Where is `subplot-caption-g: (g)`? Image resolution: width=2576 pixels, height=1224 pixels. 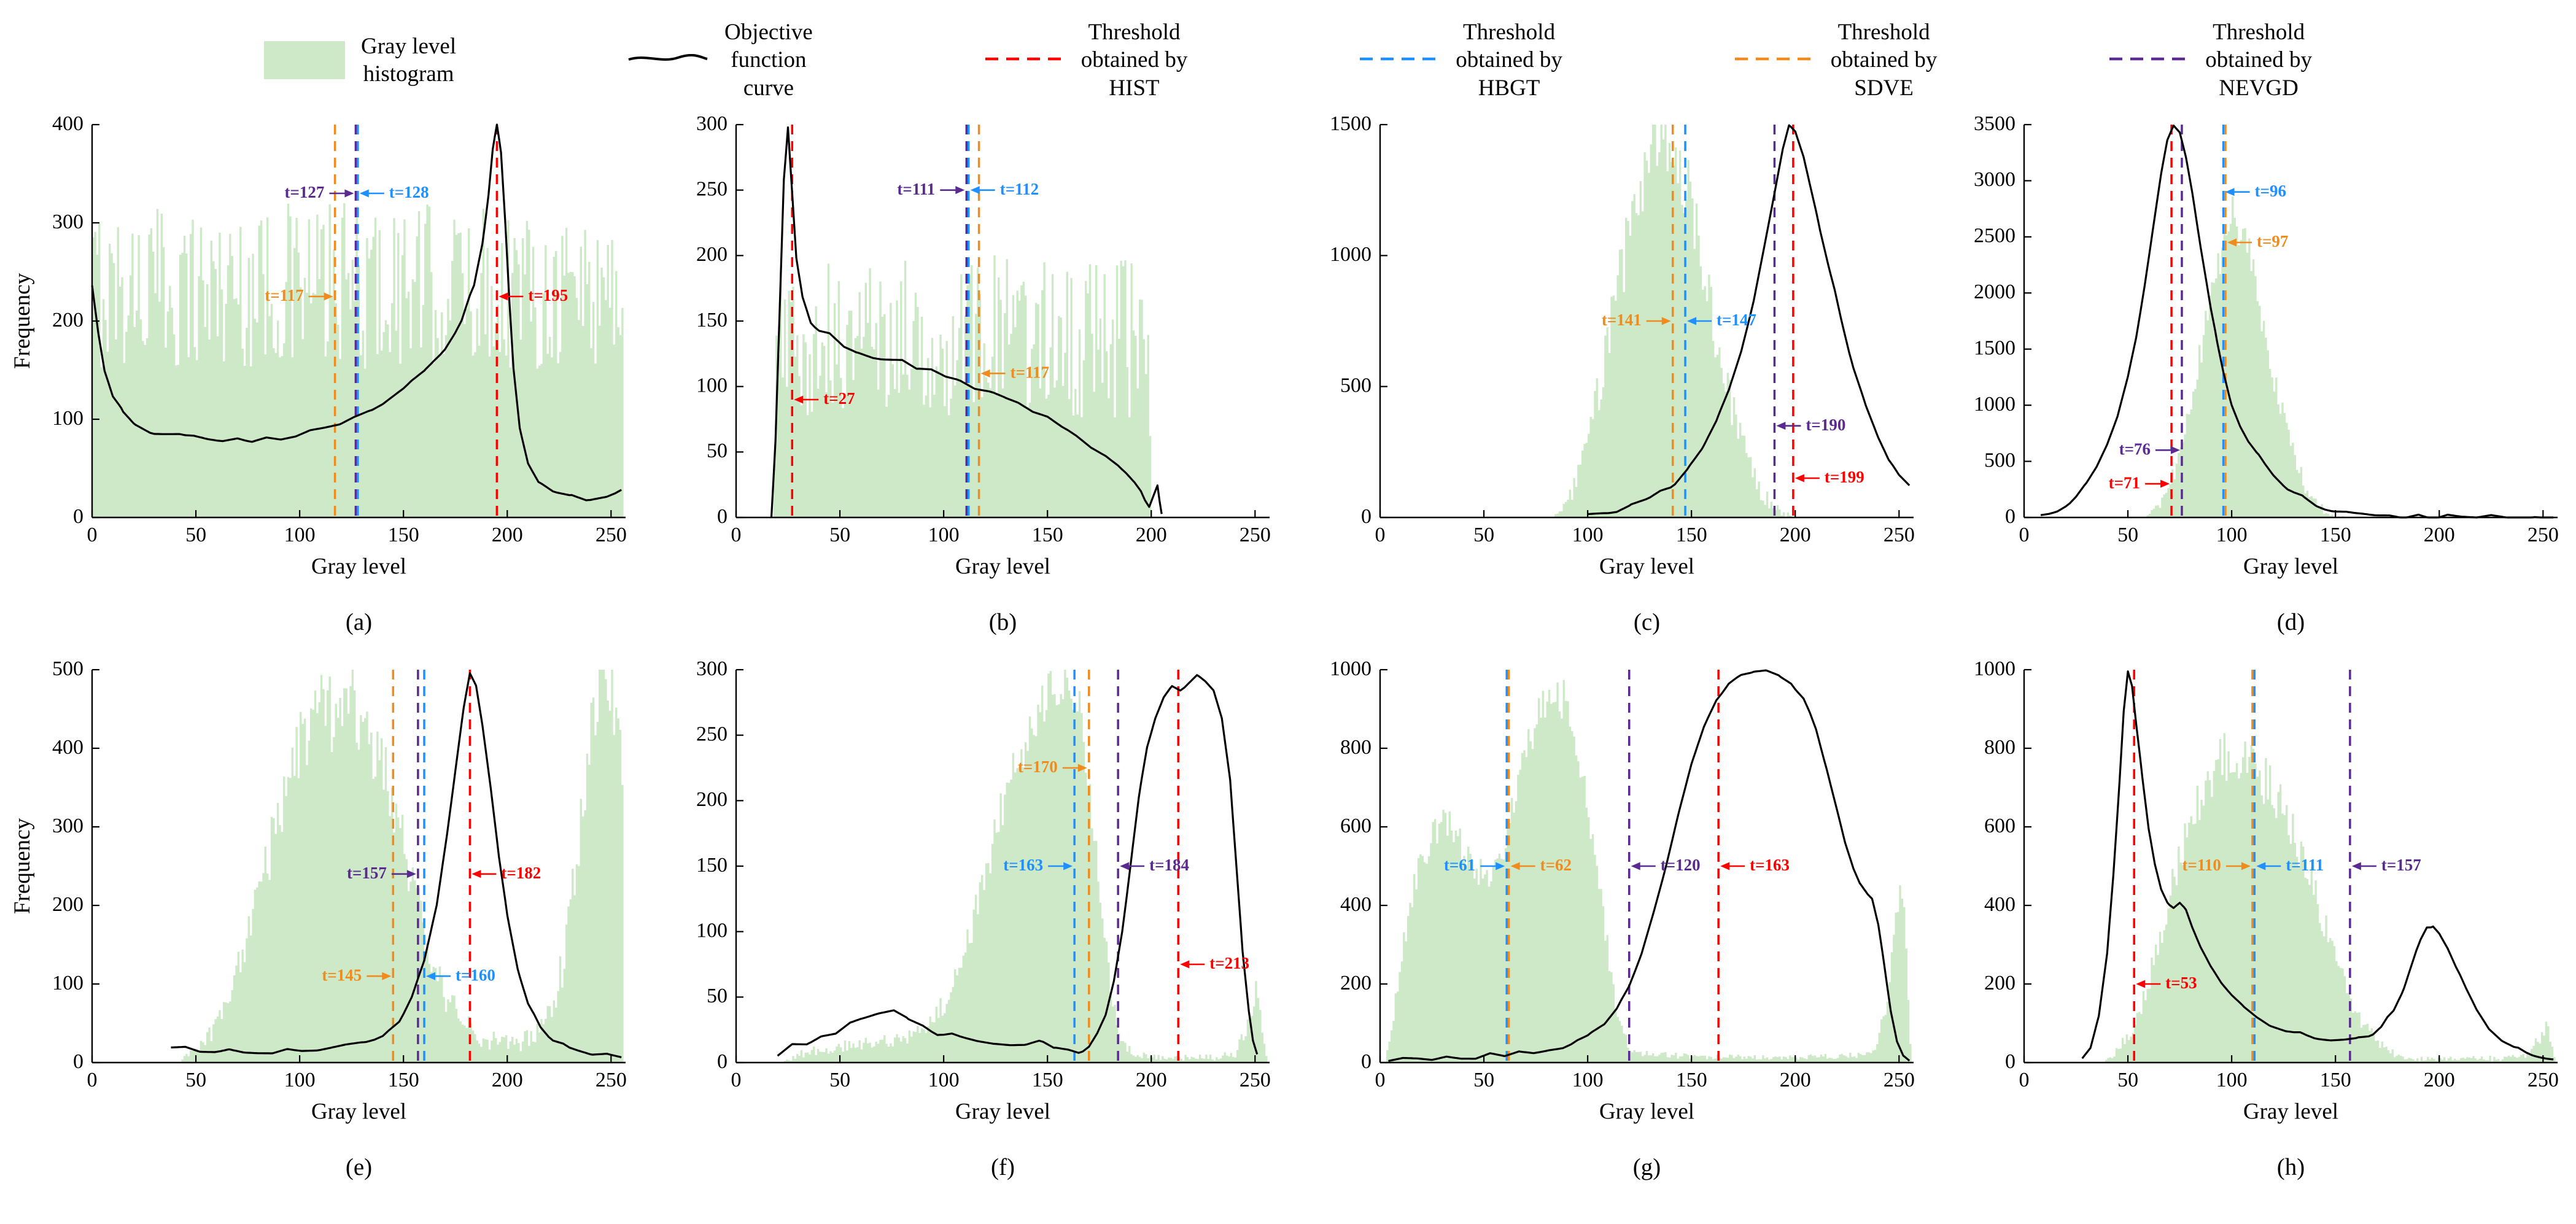
subplot-caption-g: (g) is located at coordinates (1646, 1167).